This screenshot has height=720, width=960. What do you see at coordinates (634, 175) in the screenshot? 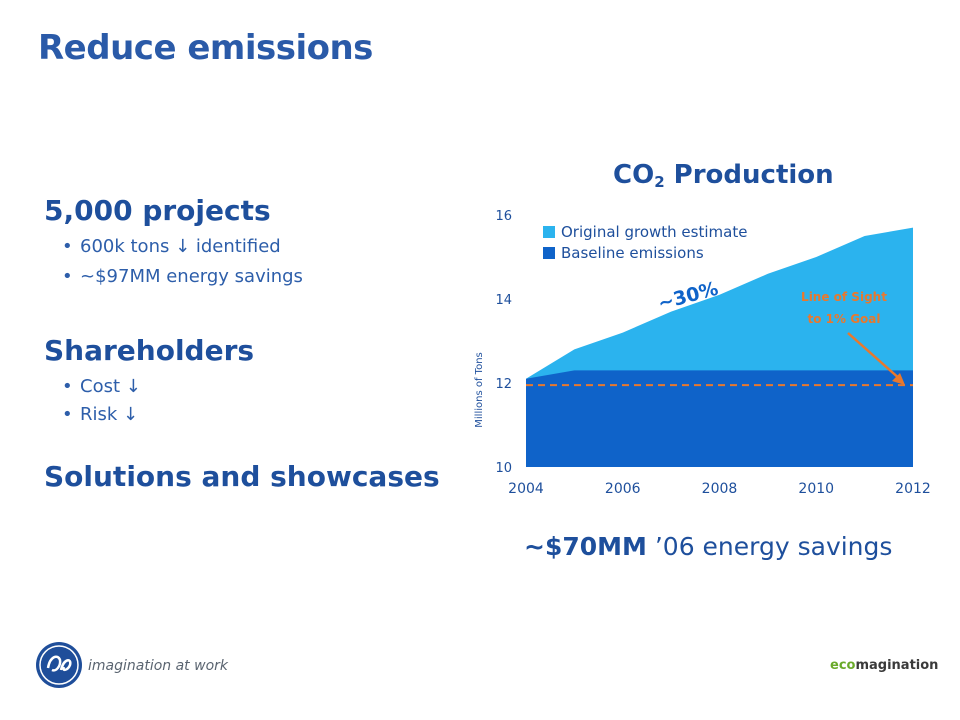
I see `chart-title-main: CO` at bounding box center [634, 175].